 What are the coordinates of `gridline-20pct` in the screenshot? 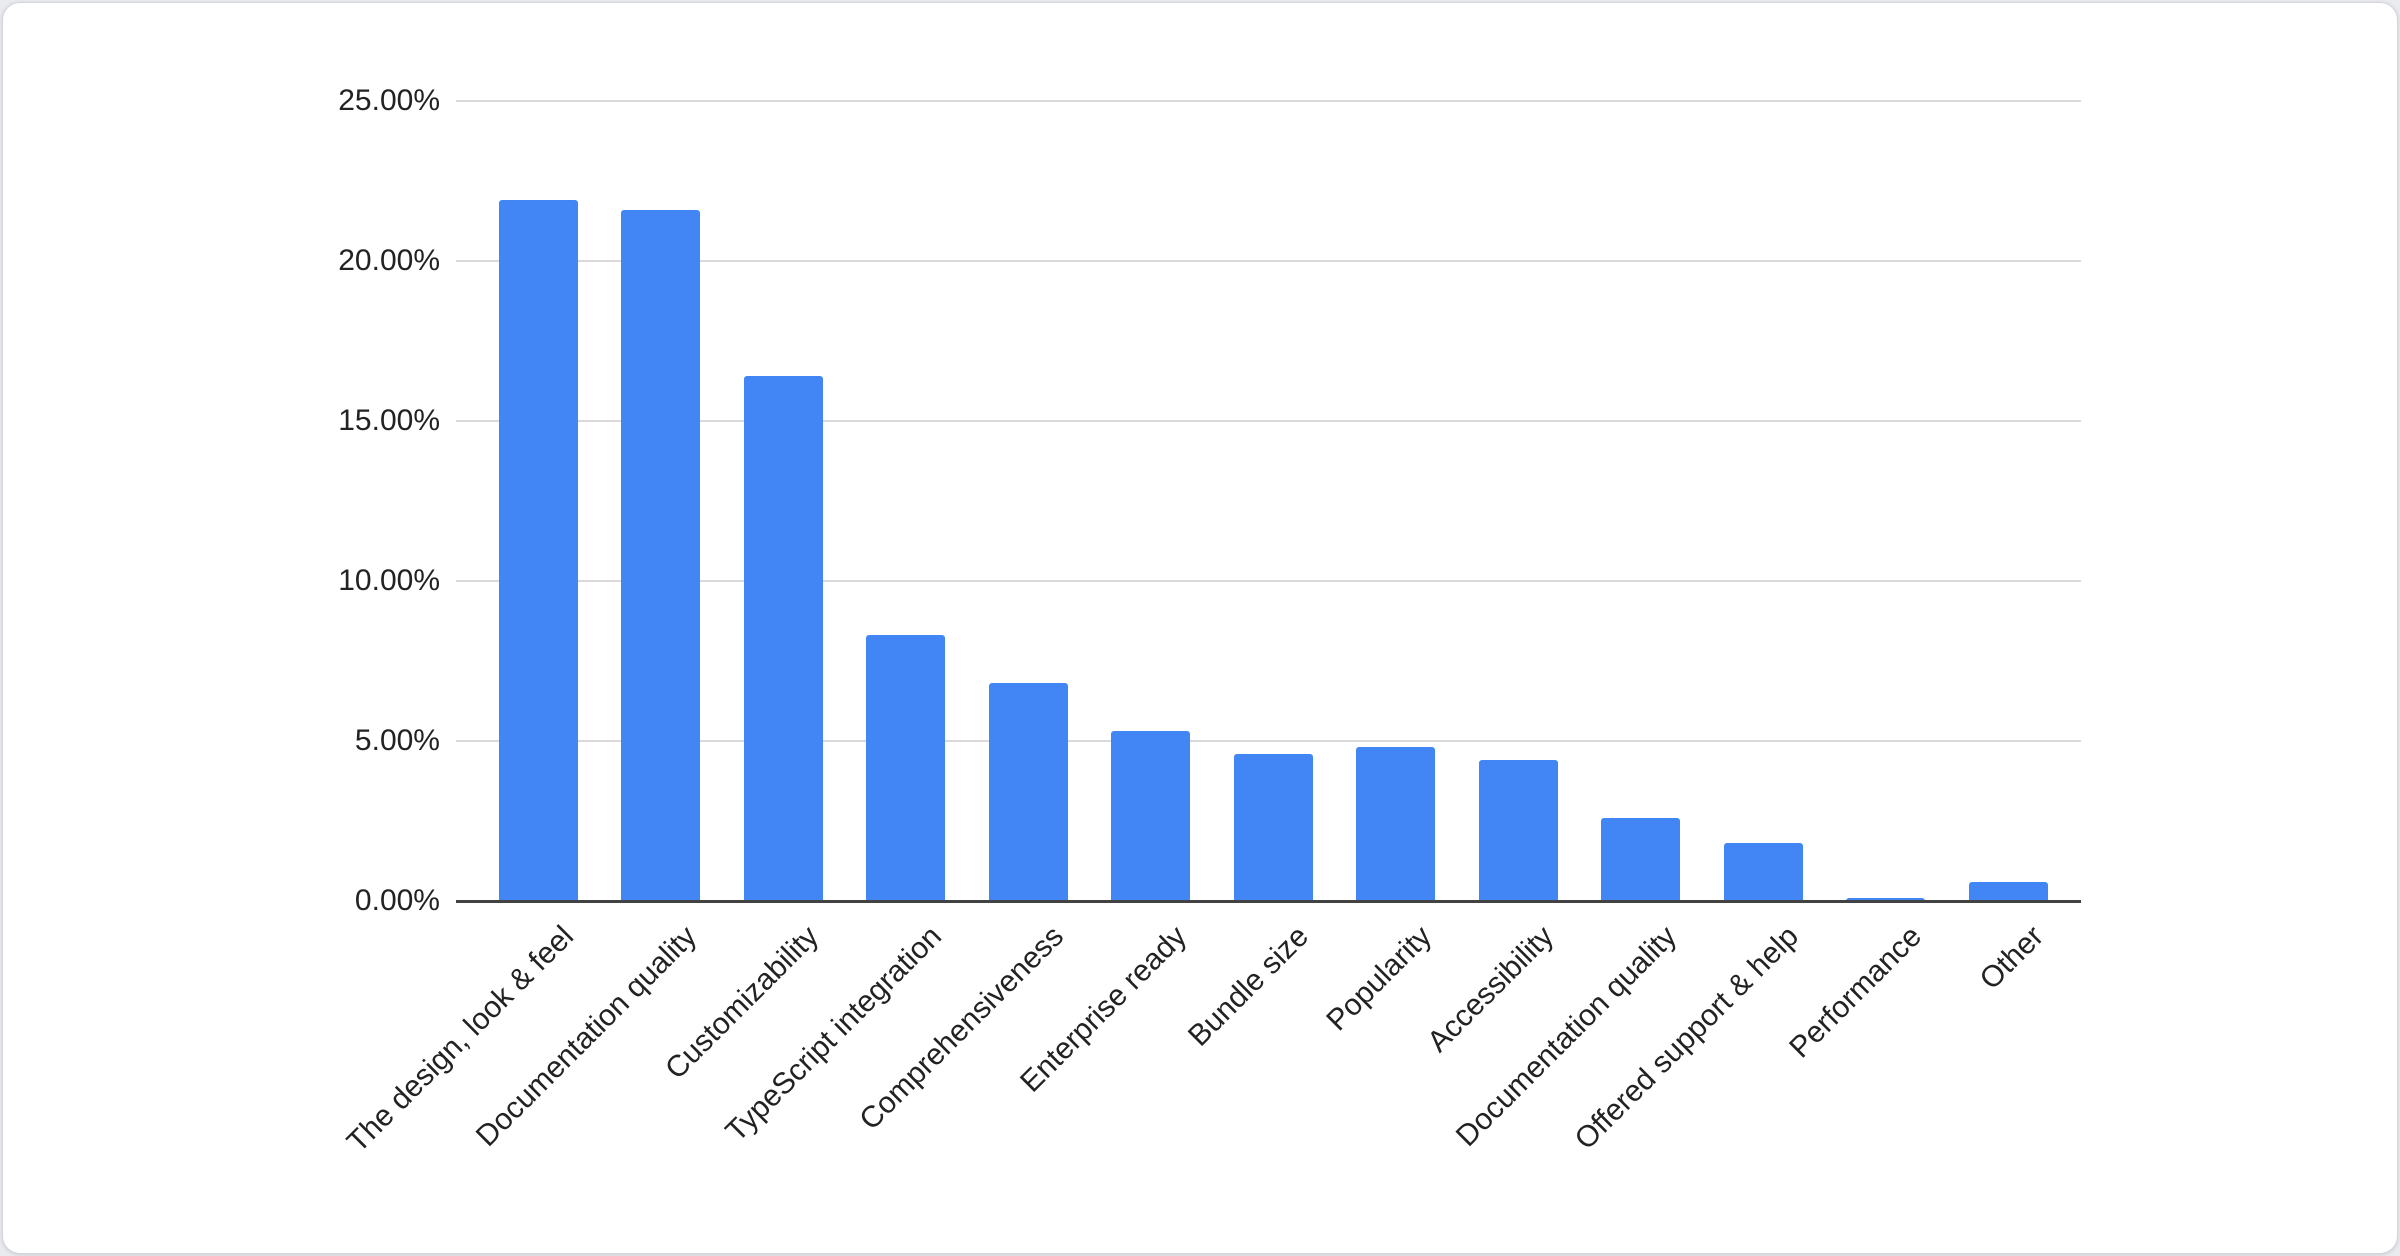 It's located at (1268, 261).